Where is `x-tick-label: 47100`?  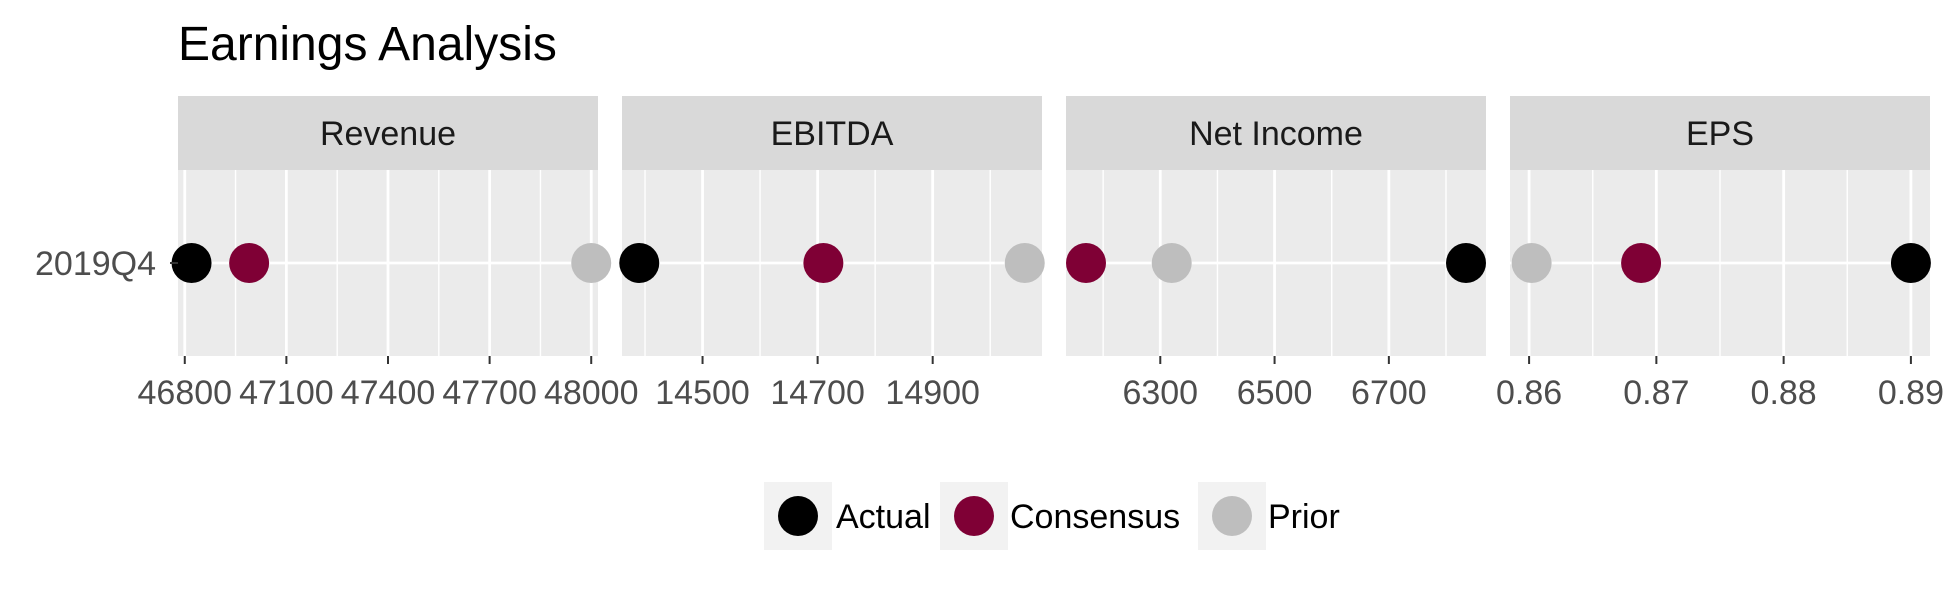 x-tick-label: 47100 is located at coordinates (286, 393).